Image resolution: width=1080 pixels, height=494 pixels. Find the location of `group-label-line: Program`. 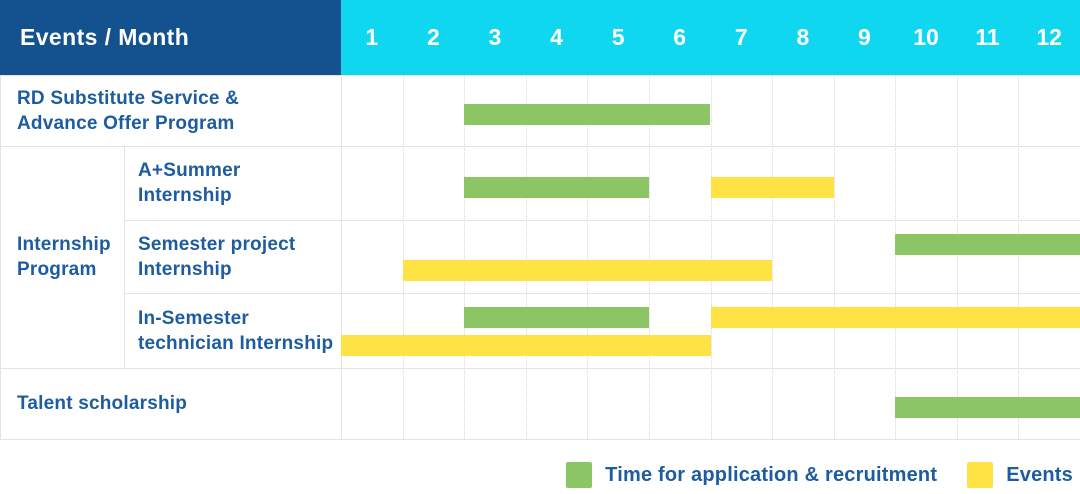

group-label-line: Program is located at coordinates (57, 269).